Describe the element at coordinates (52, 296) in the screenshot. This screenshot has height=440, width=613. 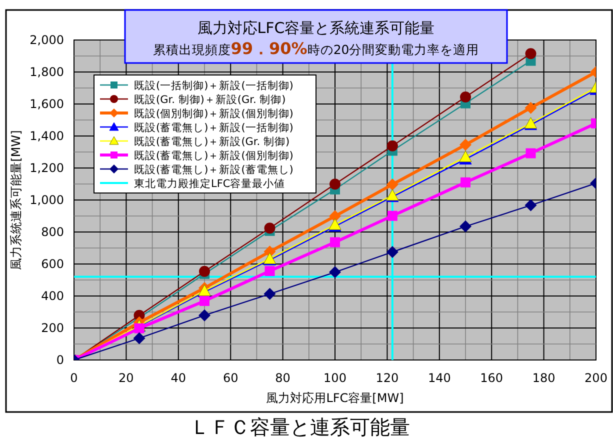
I see `y-tick-label: 400` at that location.